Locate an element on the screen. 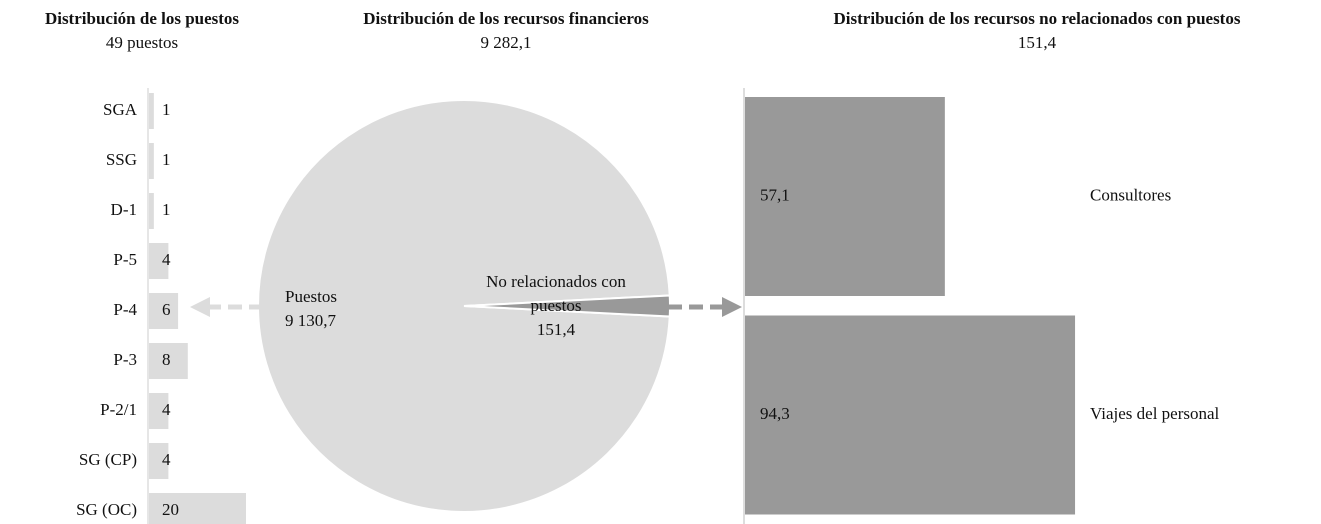 This screenshot has height=524, width=1321. data-label: 20 is located at coordinates (170, 509).